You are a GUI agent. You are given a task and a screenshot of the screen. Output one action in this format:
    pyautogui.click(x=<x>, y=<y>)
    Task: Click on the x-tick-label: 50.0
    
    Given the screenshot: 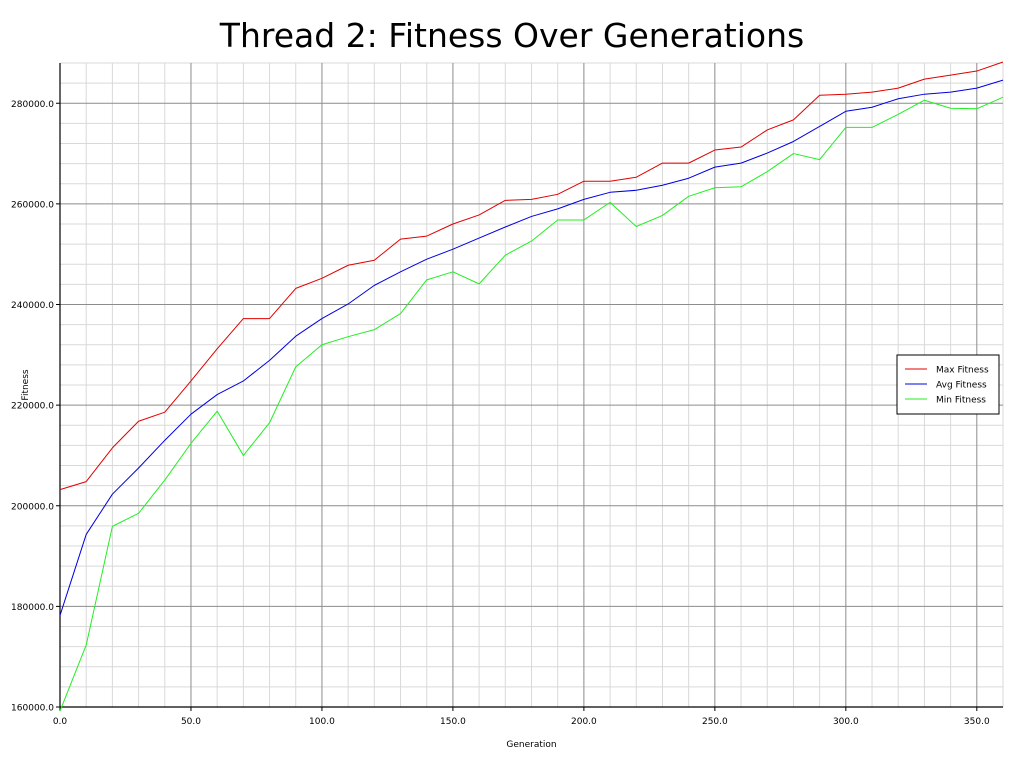 What is the action you would take?
    pyautogui.click(x=191, y=722)
    